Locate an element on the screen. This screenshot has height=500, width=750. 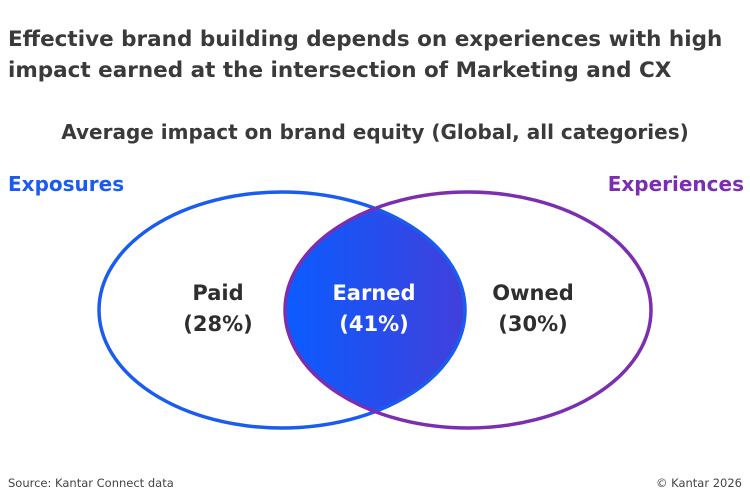
paid-label: Paid is located at coordinates (217, 293).